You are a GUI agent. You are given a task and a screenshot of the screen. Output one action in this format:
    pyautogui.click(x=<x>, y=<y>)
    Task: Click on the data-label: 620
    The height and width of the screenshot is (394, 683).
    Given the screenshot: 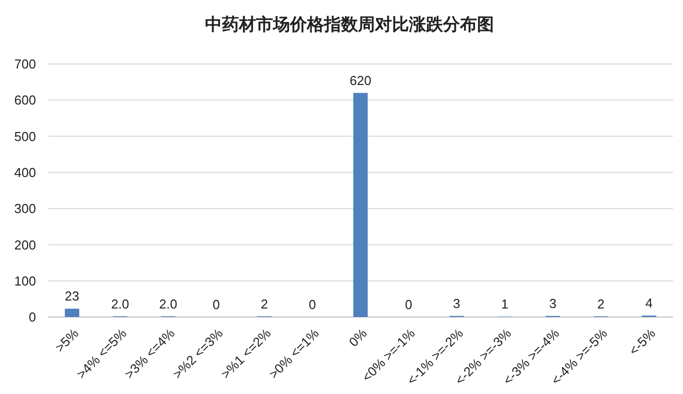 What is the action you would take?
    pyautogui.click(x=361, y=80)
    